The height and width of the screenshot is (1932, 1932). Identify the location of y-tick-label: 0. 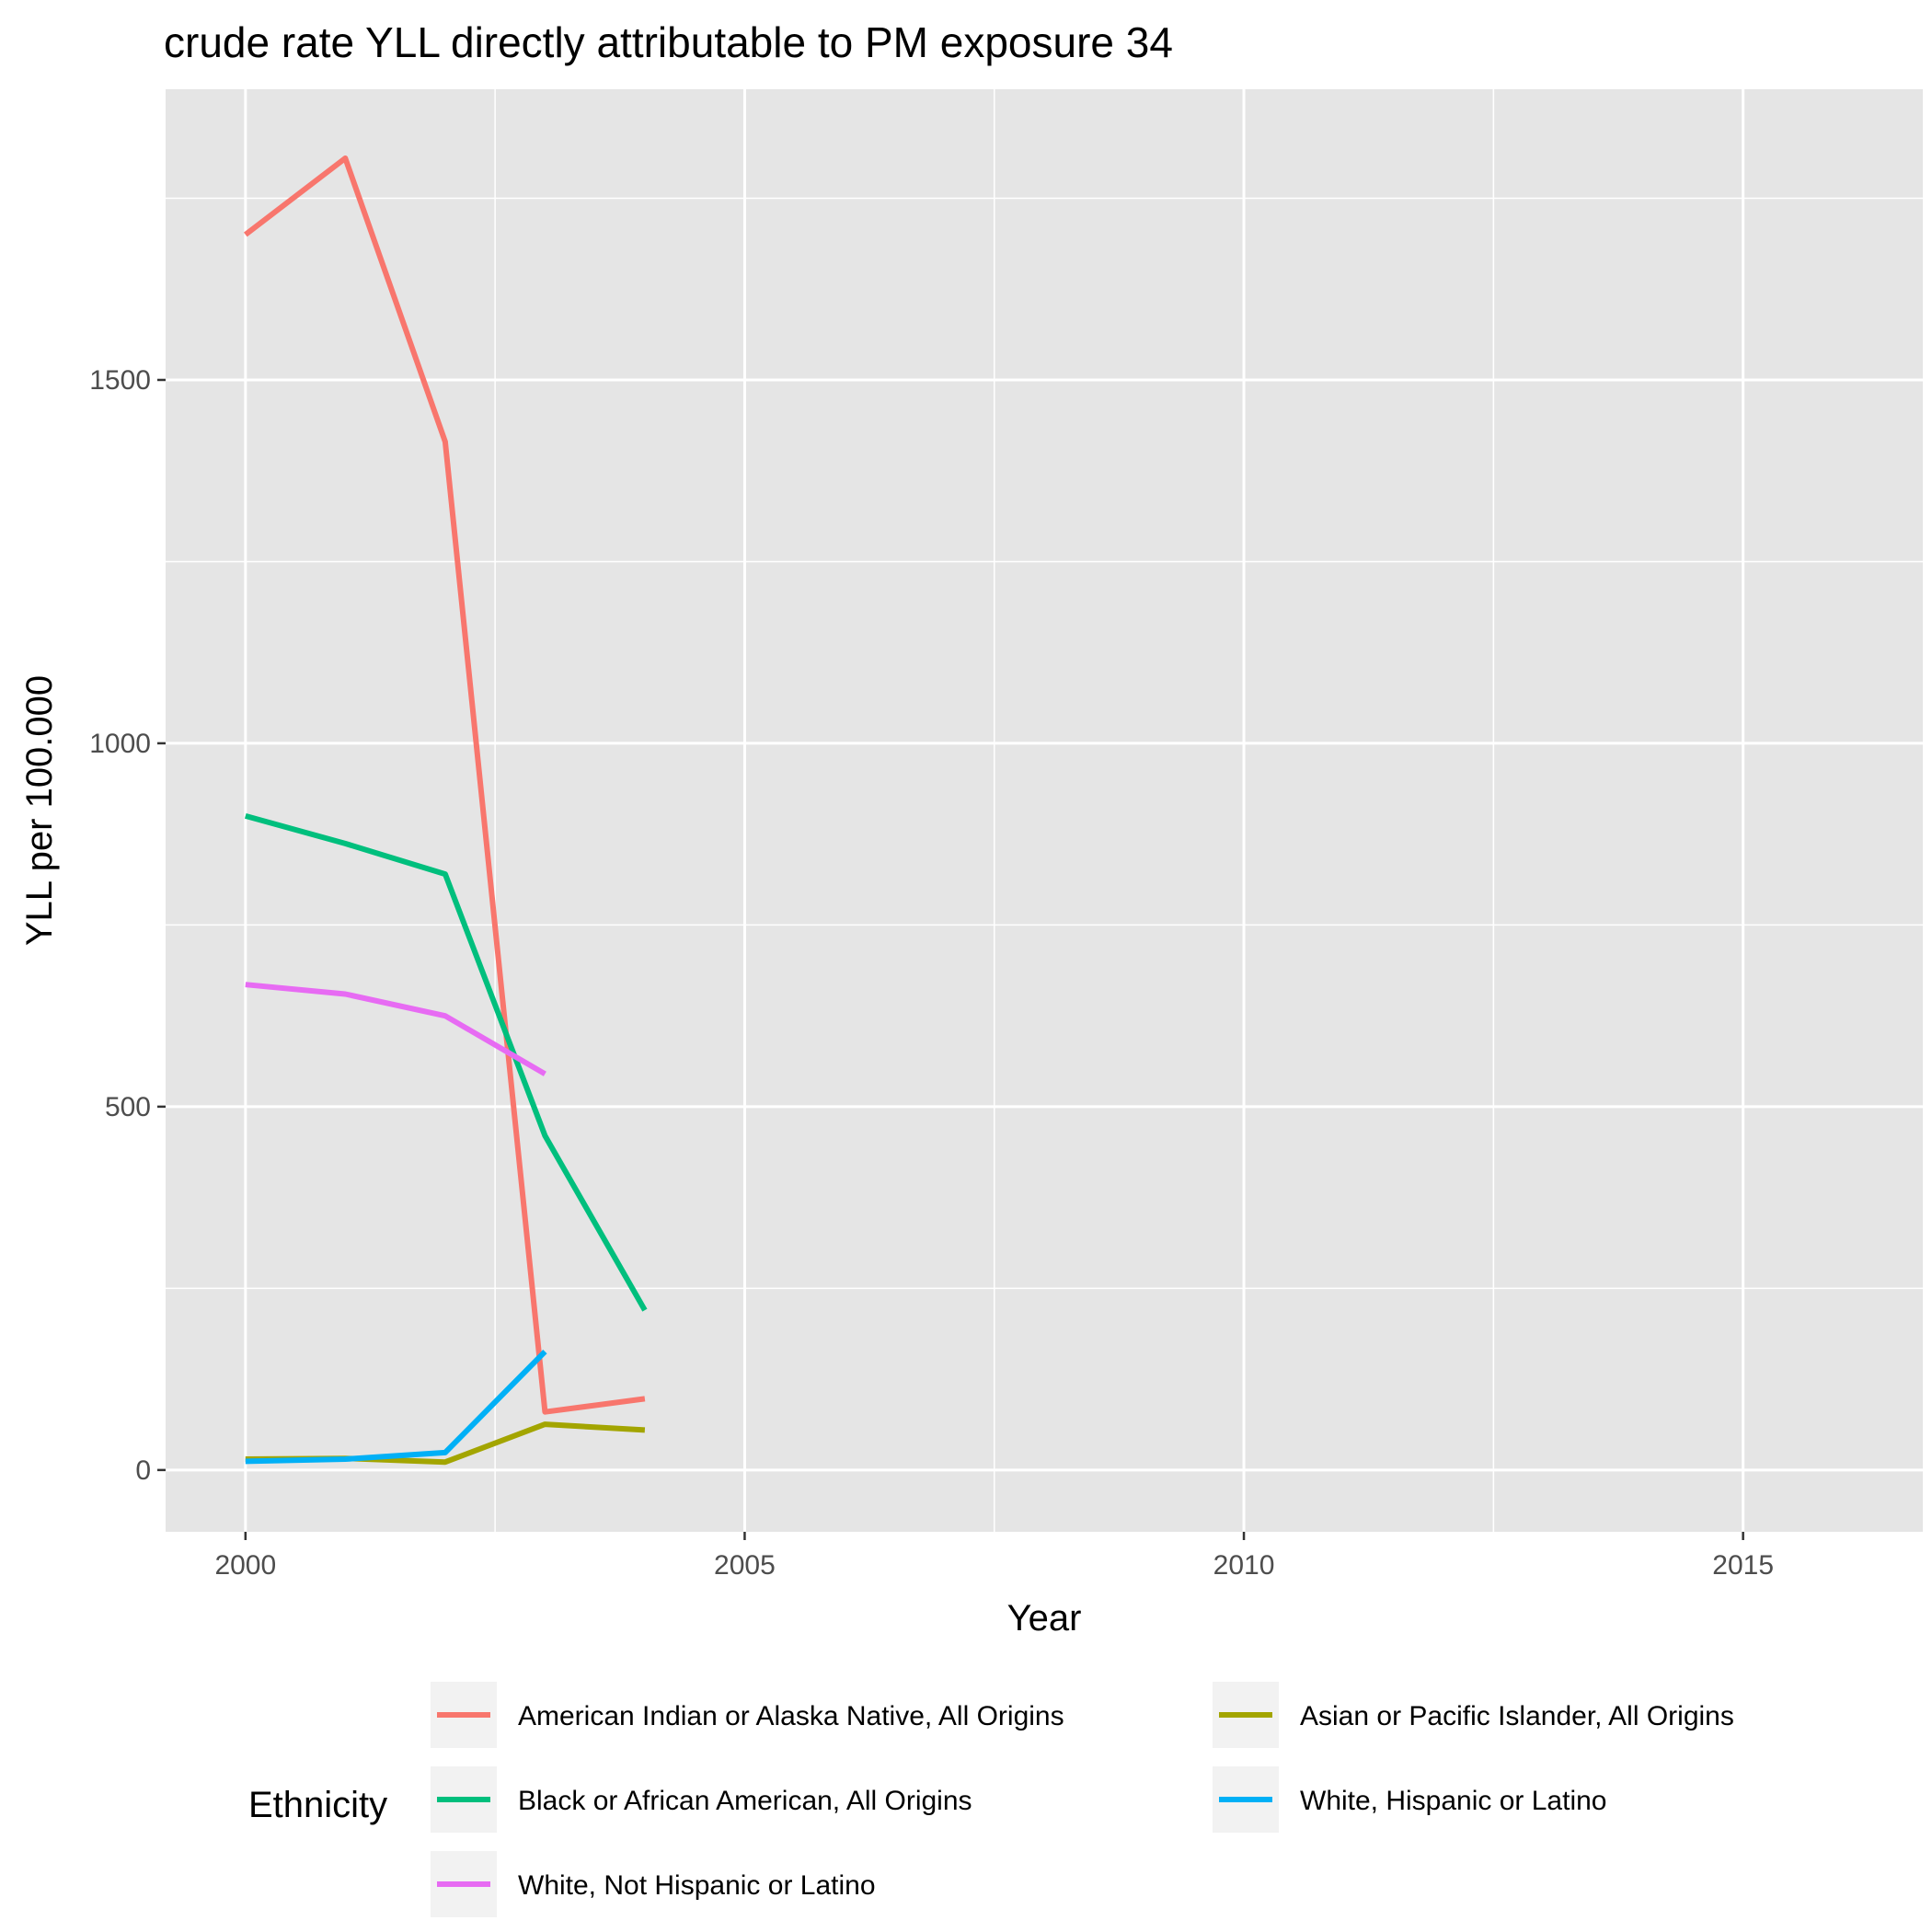
(143, 1470).